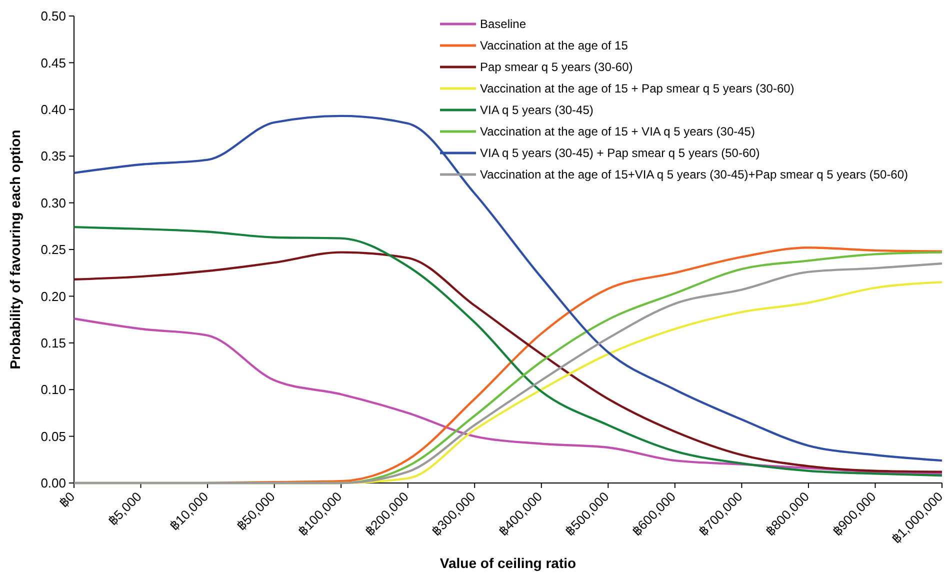  Describe the element at coordinates (67, 499) in the screenshot. I see `x-tick-label: ฿0` at that location.